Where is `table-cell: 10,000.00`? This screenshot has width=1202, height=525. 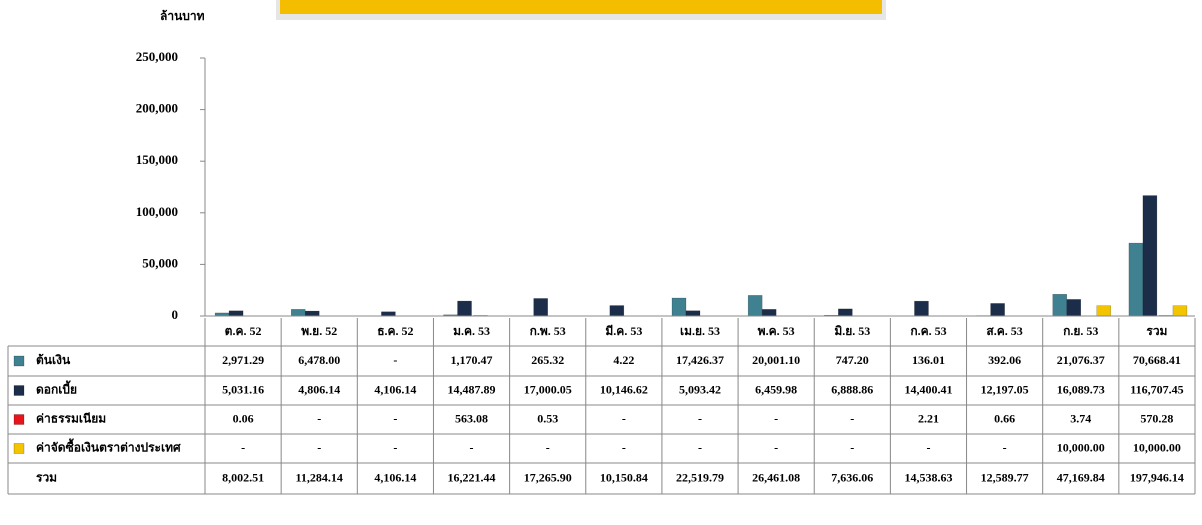
table-cell: 10,000.00 is located at coordinates (1081, 447).